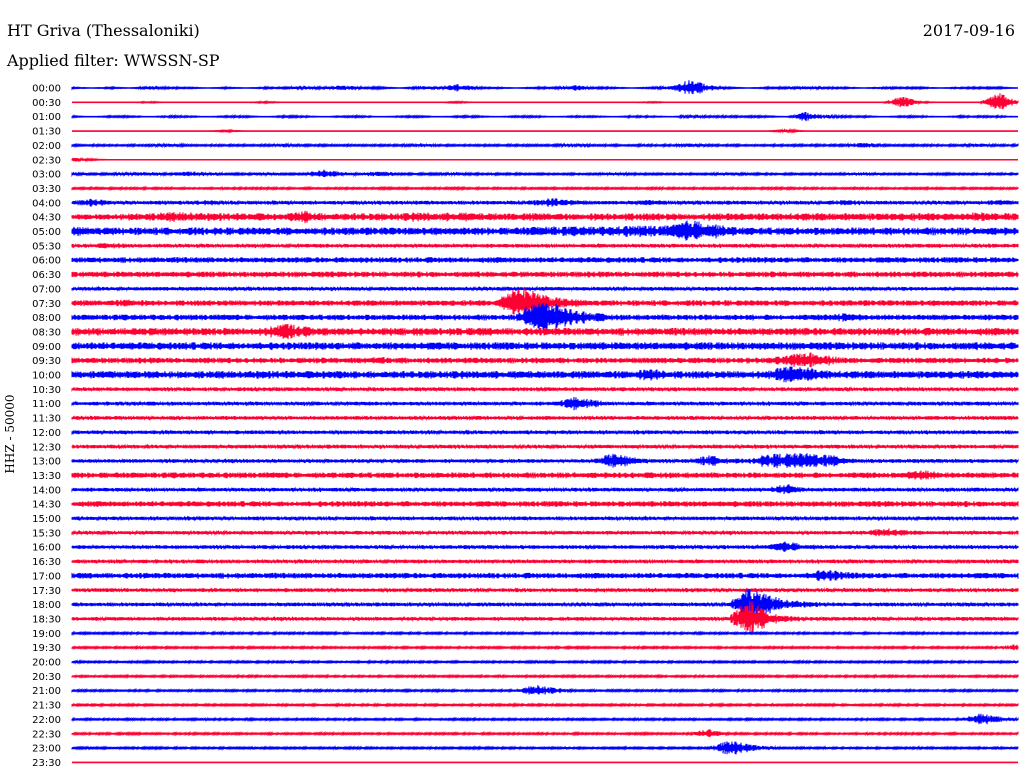  I want to click on row-time-label: 12:00, so click(46, 433).